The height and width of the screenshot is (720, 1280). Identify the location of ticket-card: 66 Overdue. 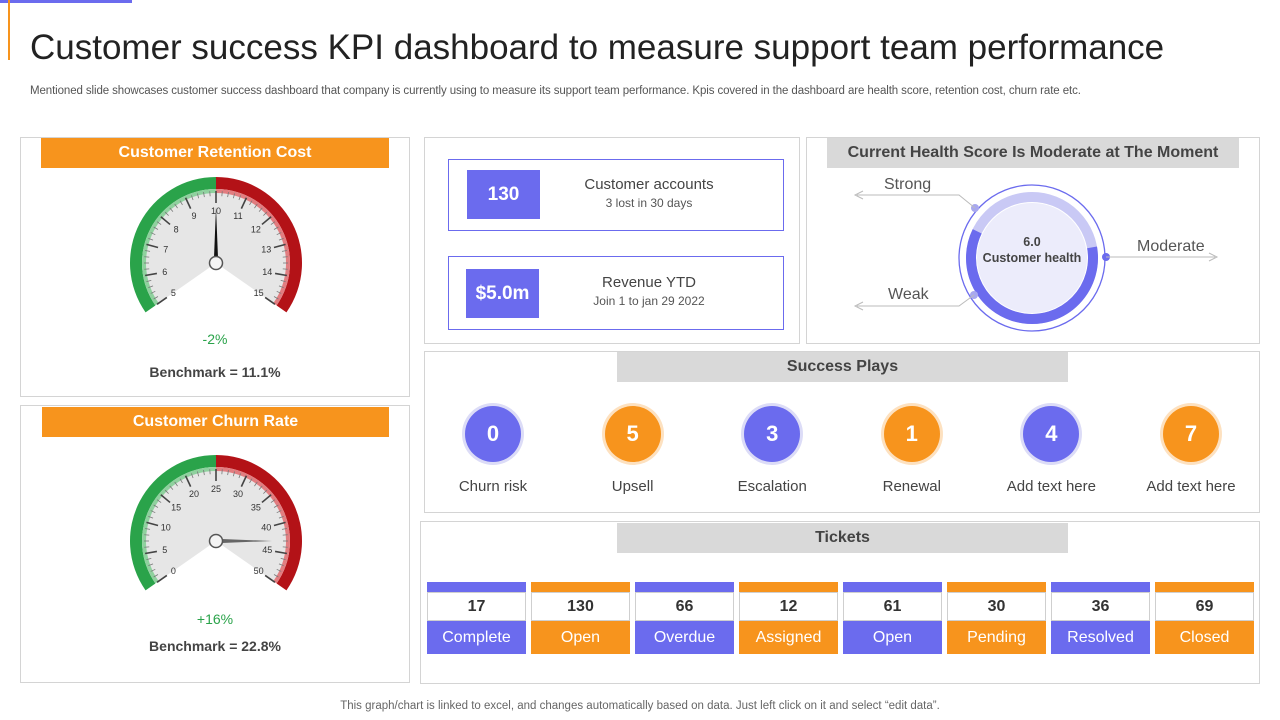
(684, 618).